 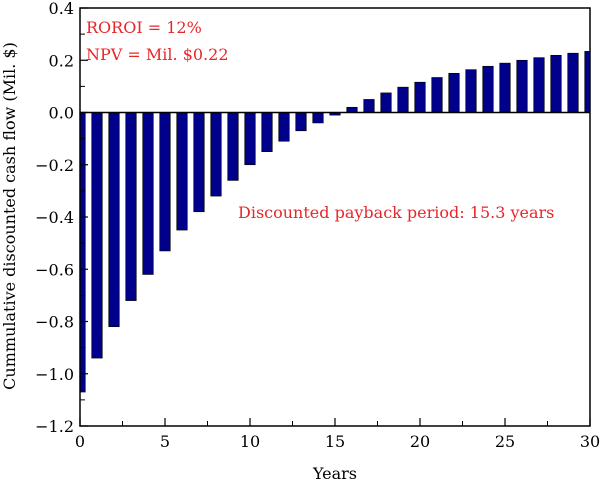 What do you see at coordinates (54, 426) in the screenshot?
I see `y-tick-label: −1.2` at bounding box center [54, 426].